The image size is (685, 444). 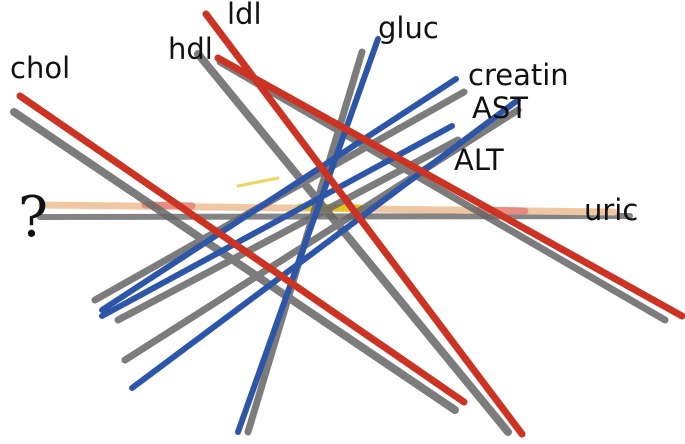 What do you see at coordinates (611, 210) in the screenshot?
I see `uric-label: uric` at bounding box center [611, 210].